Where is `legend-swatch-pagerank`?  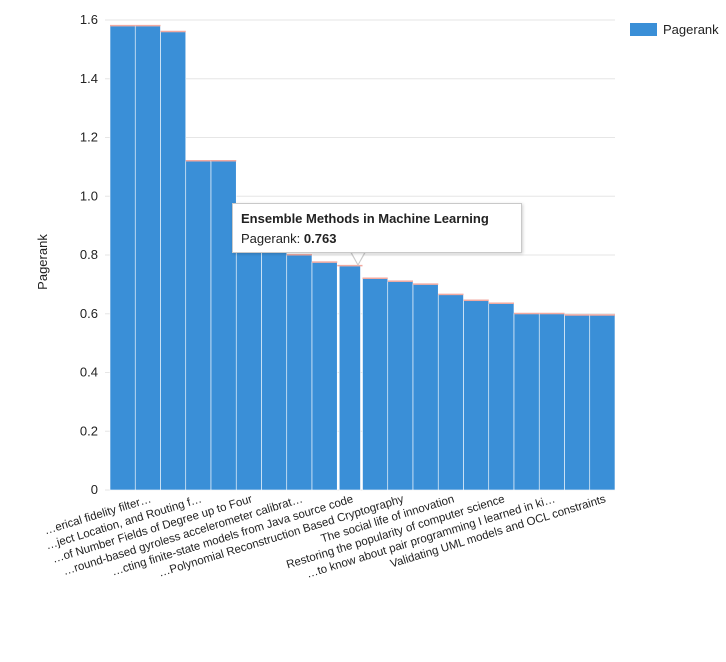 legend-swatch-pagerank is located at coordinates (643, 29).